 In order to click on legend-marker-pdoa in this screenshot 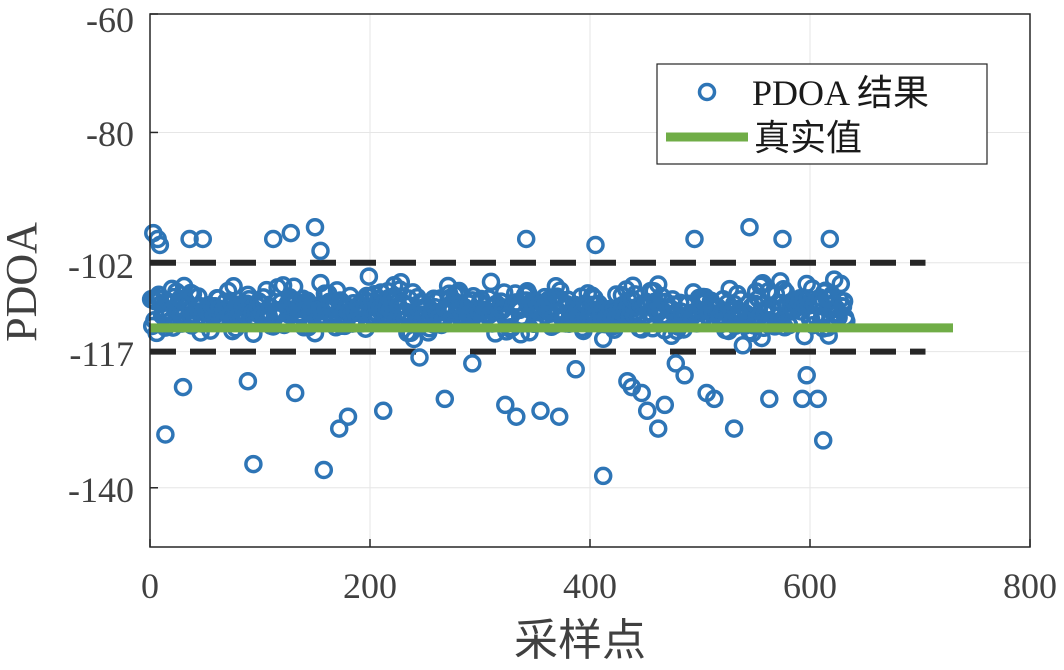, I will do `click(707, 92)`.